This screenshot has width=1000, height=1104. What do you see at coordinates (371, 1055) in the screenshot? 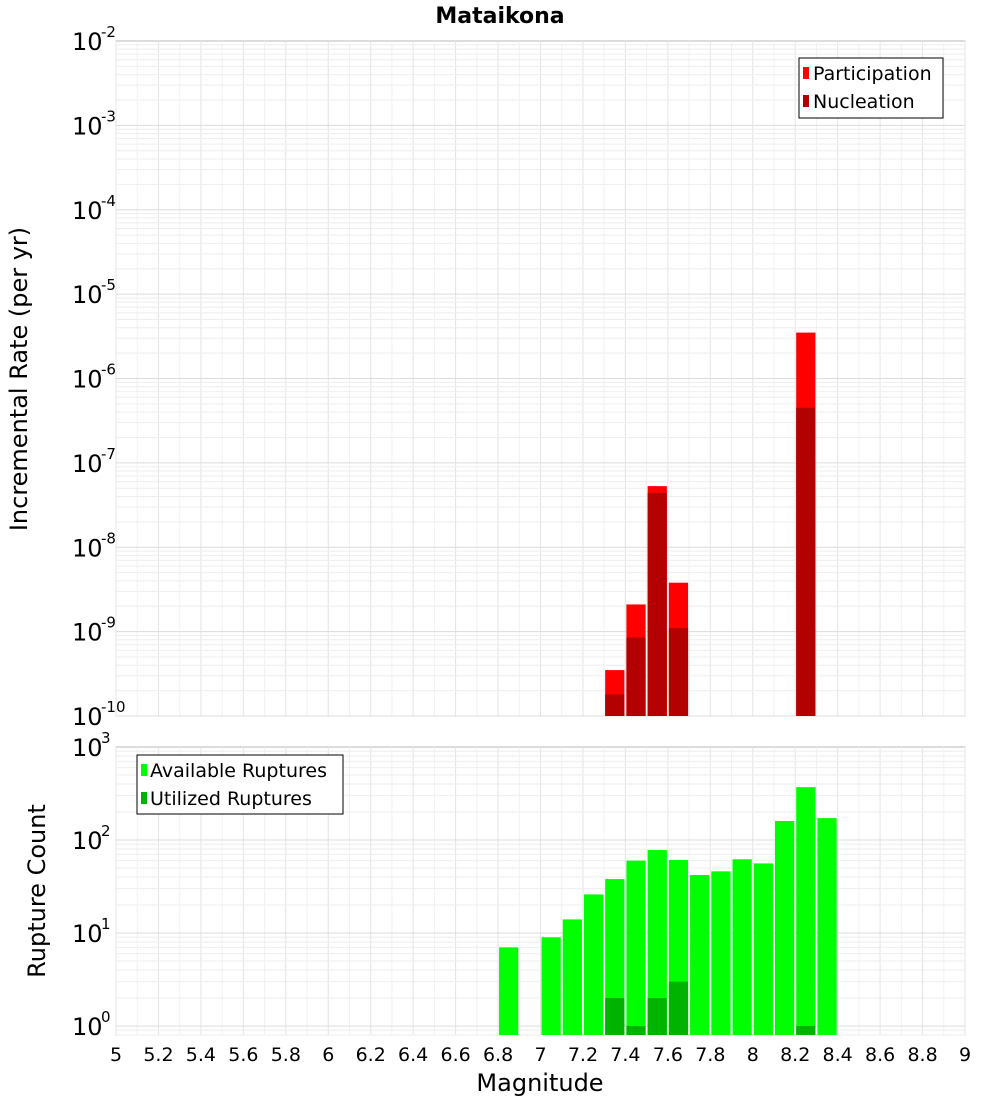
I see `x-tick-label: 6.2` at bounding box center [371, 1055].